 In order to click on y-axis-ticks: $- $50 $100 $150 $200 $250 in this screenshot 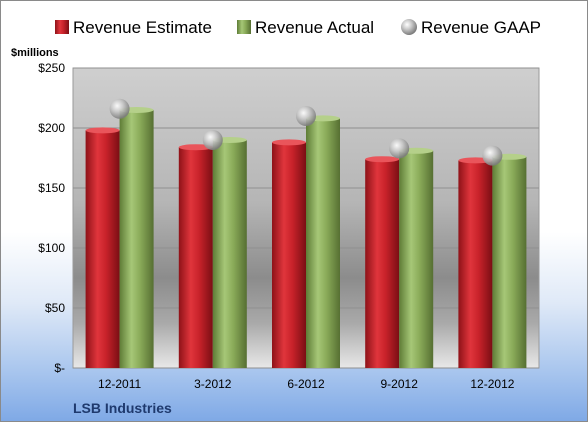, I will do `click(51, 218)`.